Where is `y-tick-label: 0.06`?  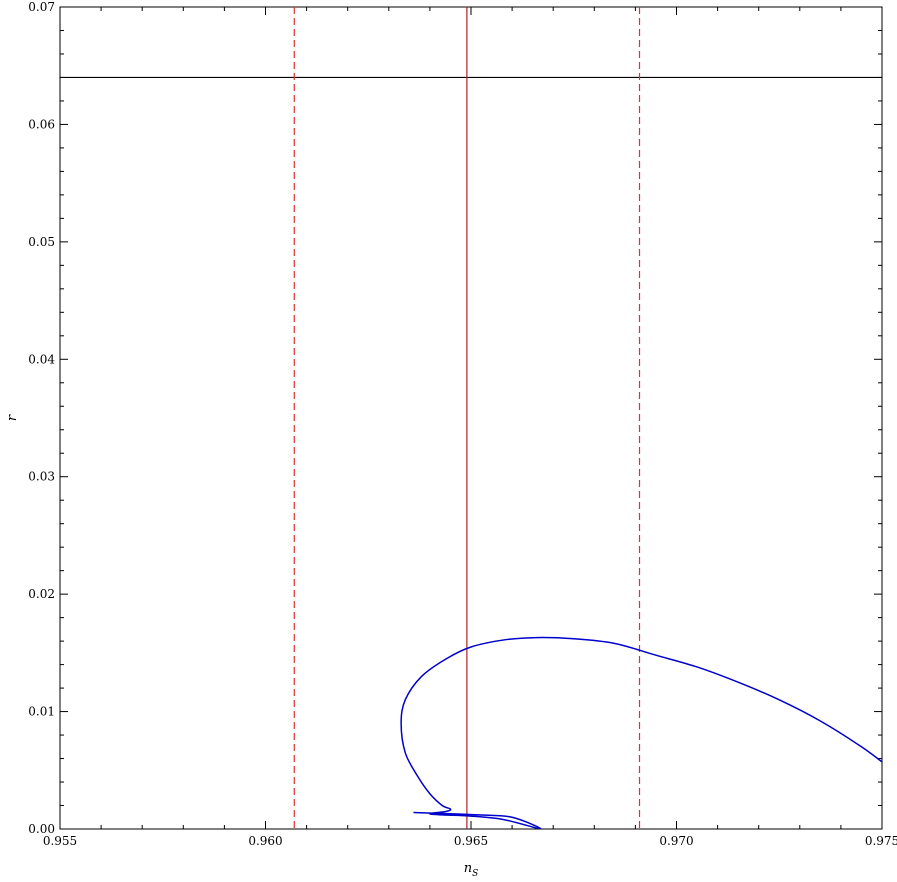
y-tick-label: 0.06 is located at coordinates (41, 124).